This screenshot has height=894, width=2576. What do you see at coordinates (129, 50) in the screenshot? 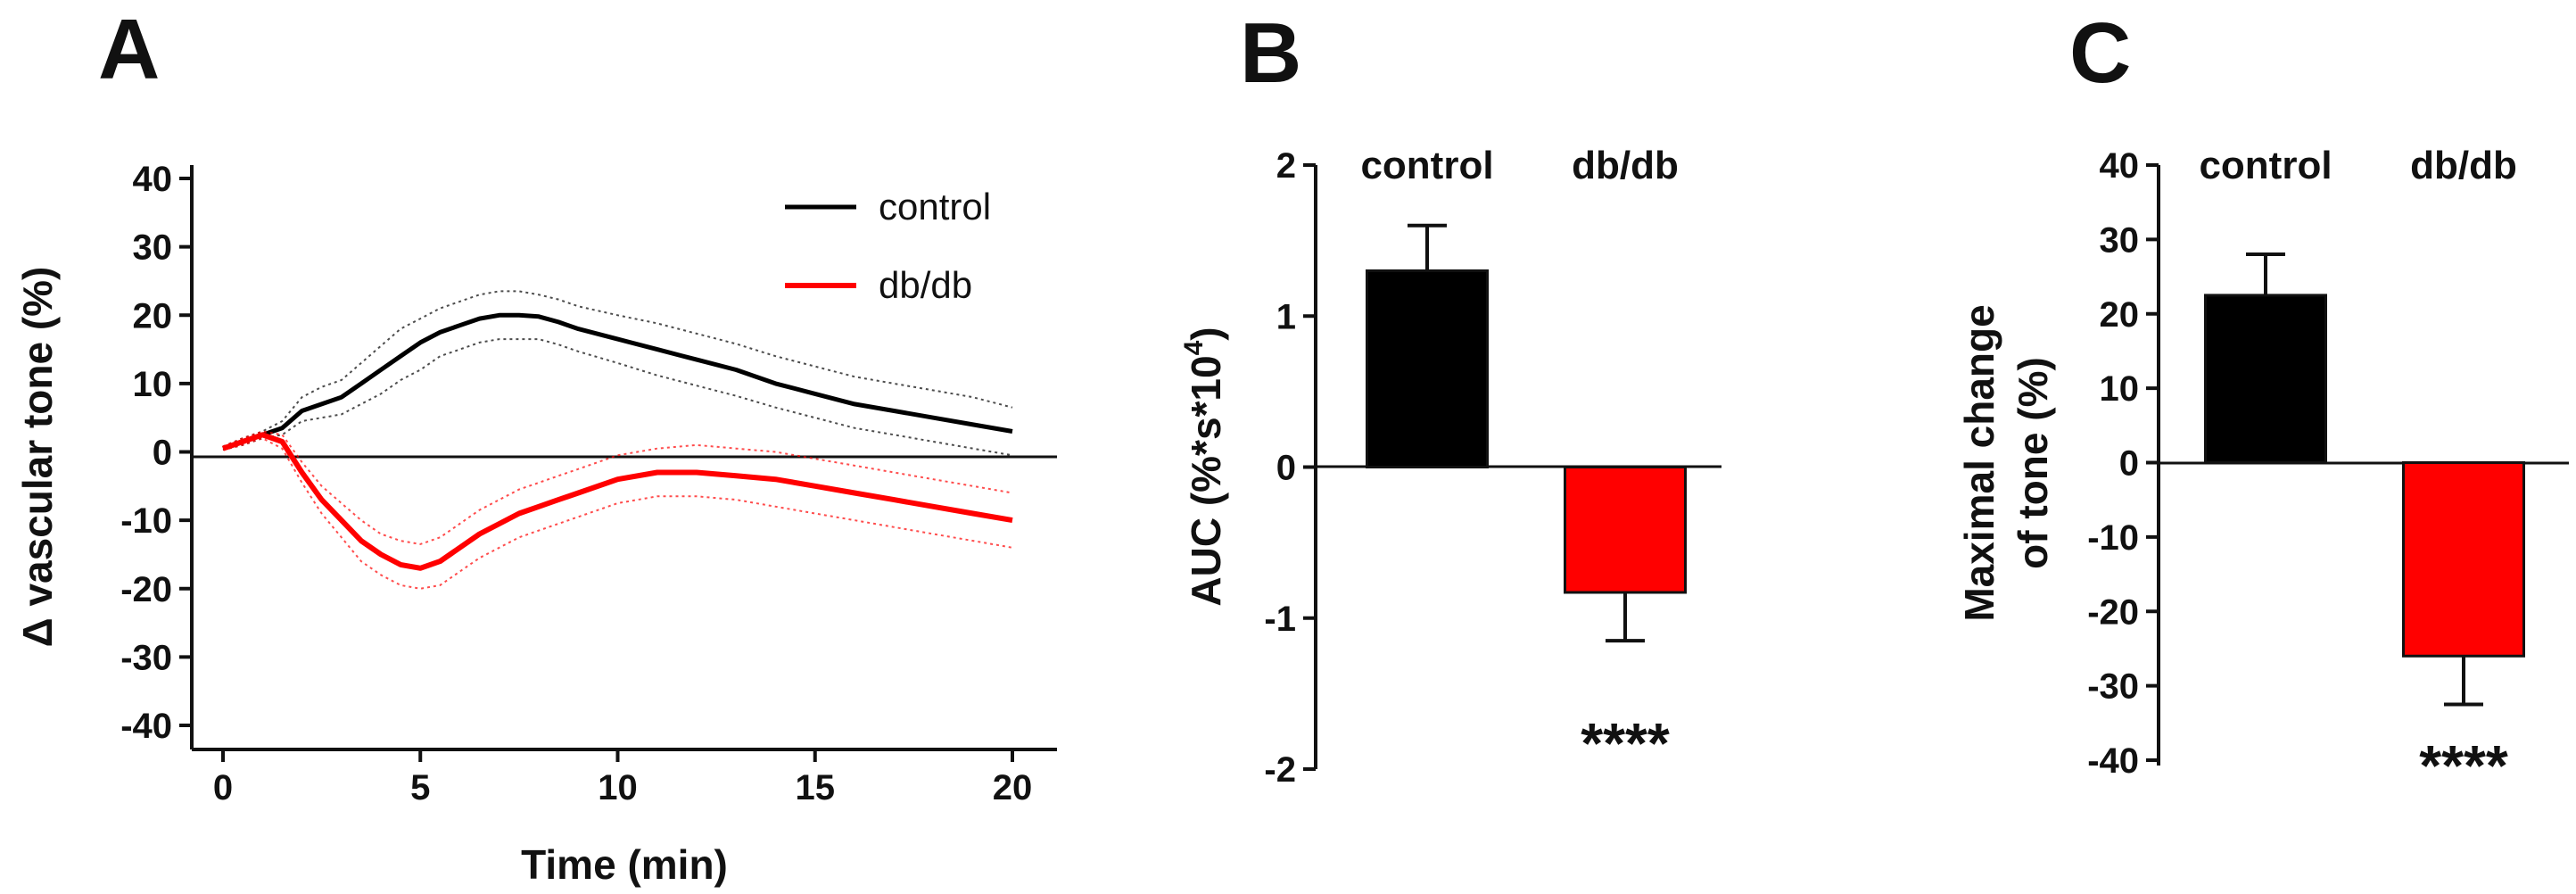
I see `panel-a-letter: A` at bounding box center [129, 50].